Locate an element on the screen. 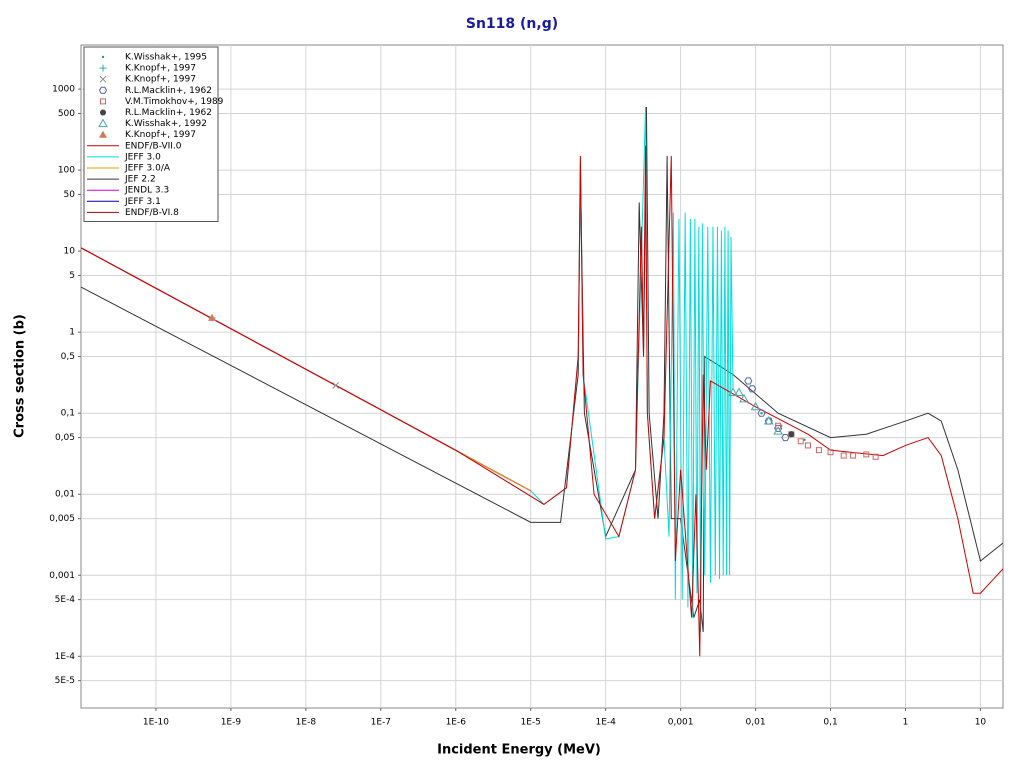 This screenshot has width=1024, height=768. x-tick-label: 0,001 is located at coordinates (681, 723).